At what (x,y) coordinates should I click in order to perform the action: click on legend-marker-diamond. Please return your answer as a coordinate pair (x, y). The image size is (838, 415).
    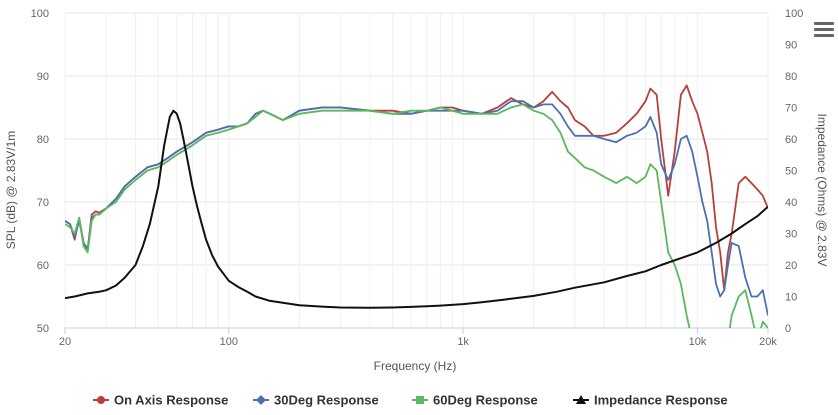
    Looking at the image, I should click on (261, 400).